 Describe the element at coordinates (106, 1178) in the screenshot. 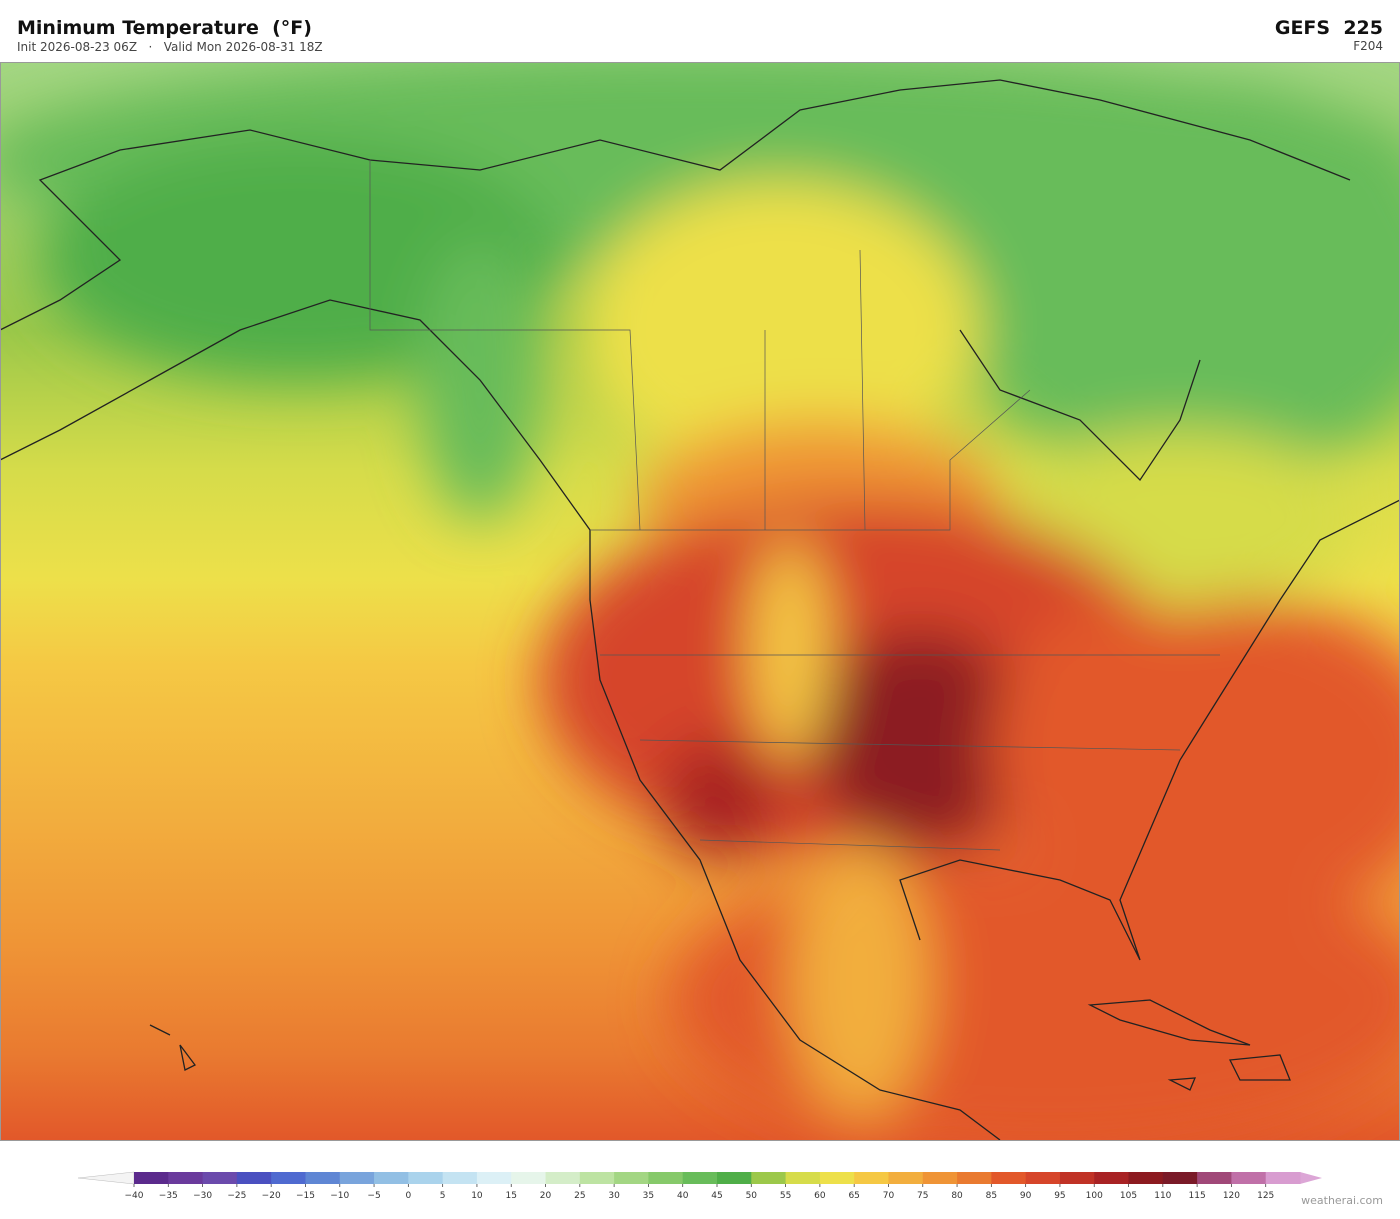

I see `colorbar-under` at that location.